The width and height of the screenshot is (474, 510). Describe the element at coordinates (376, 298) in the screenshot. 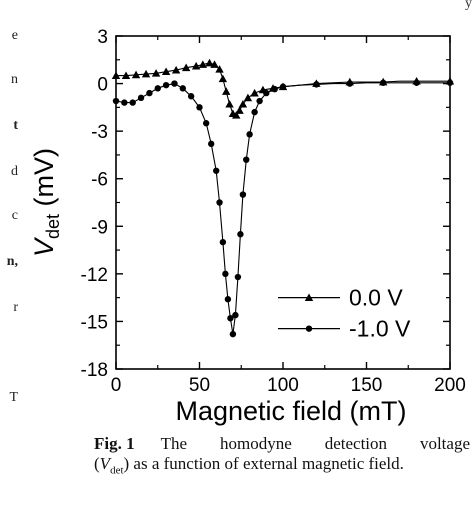

I see `legend-label: 0.0 V` at that location.